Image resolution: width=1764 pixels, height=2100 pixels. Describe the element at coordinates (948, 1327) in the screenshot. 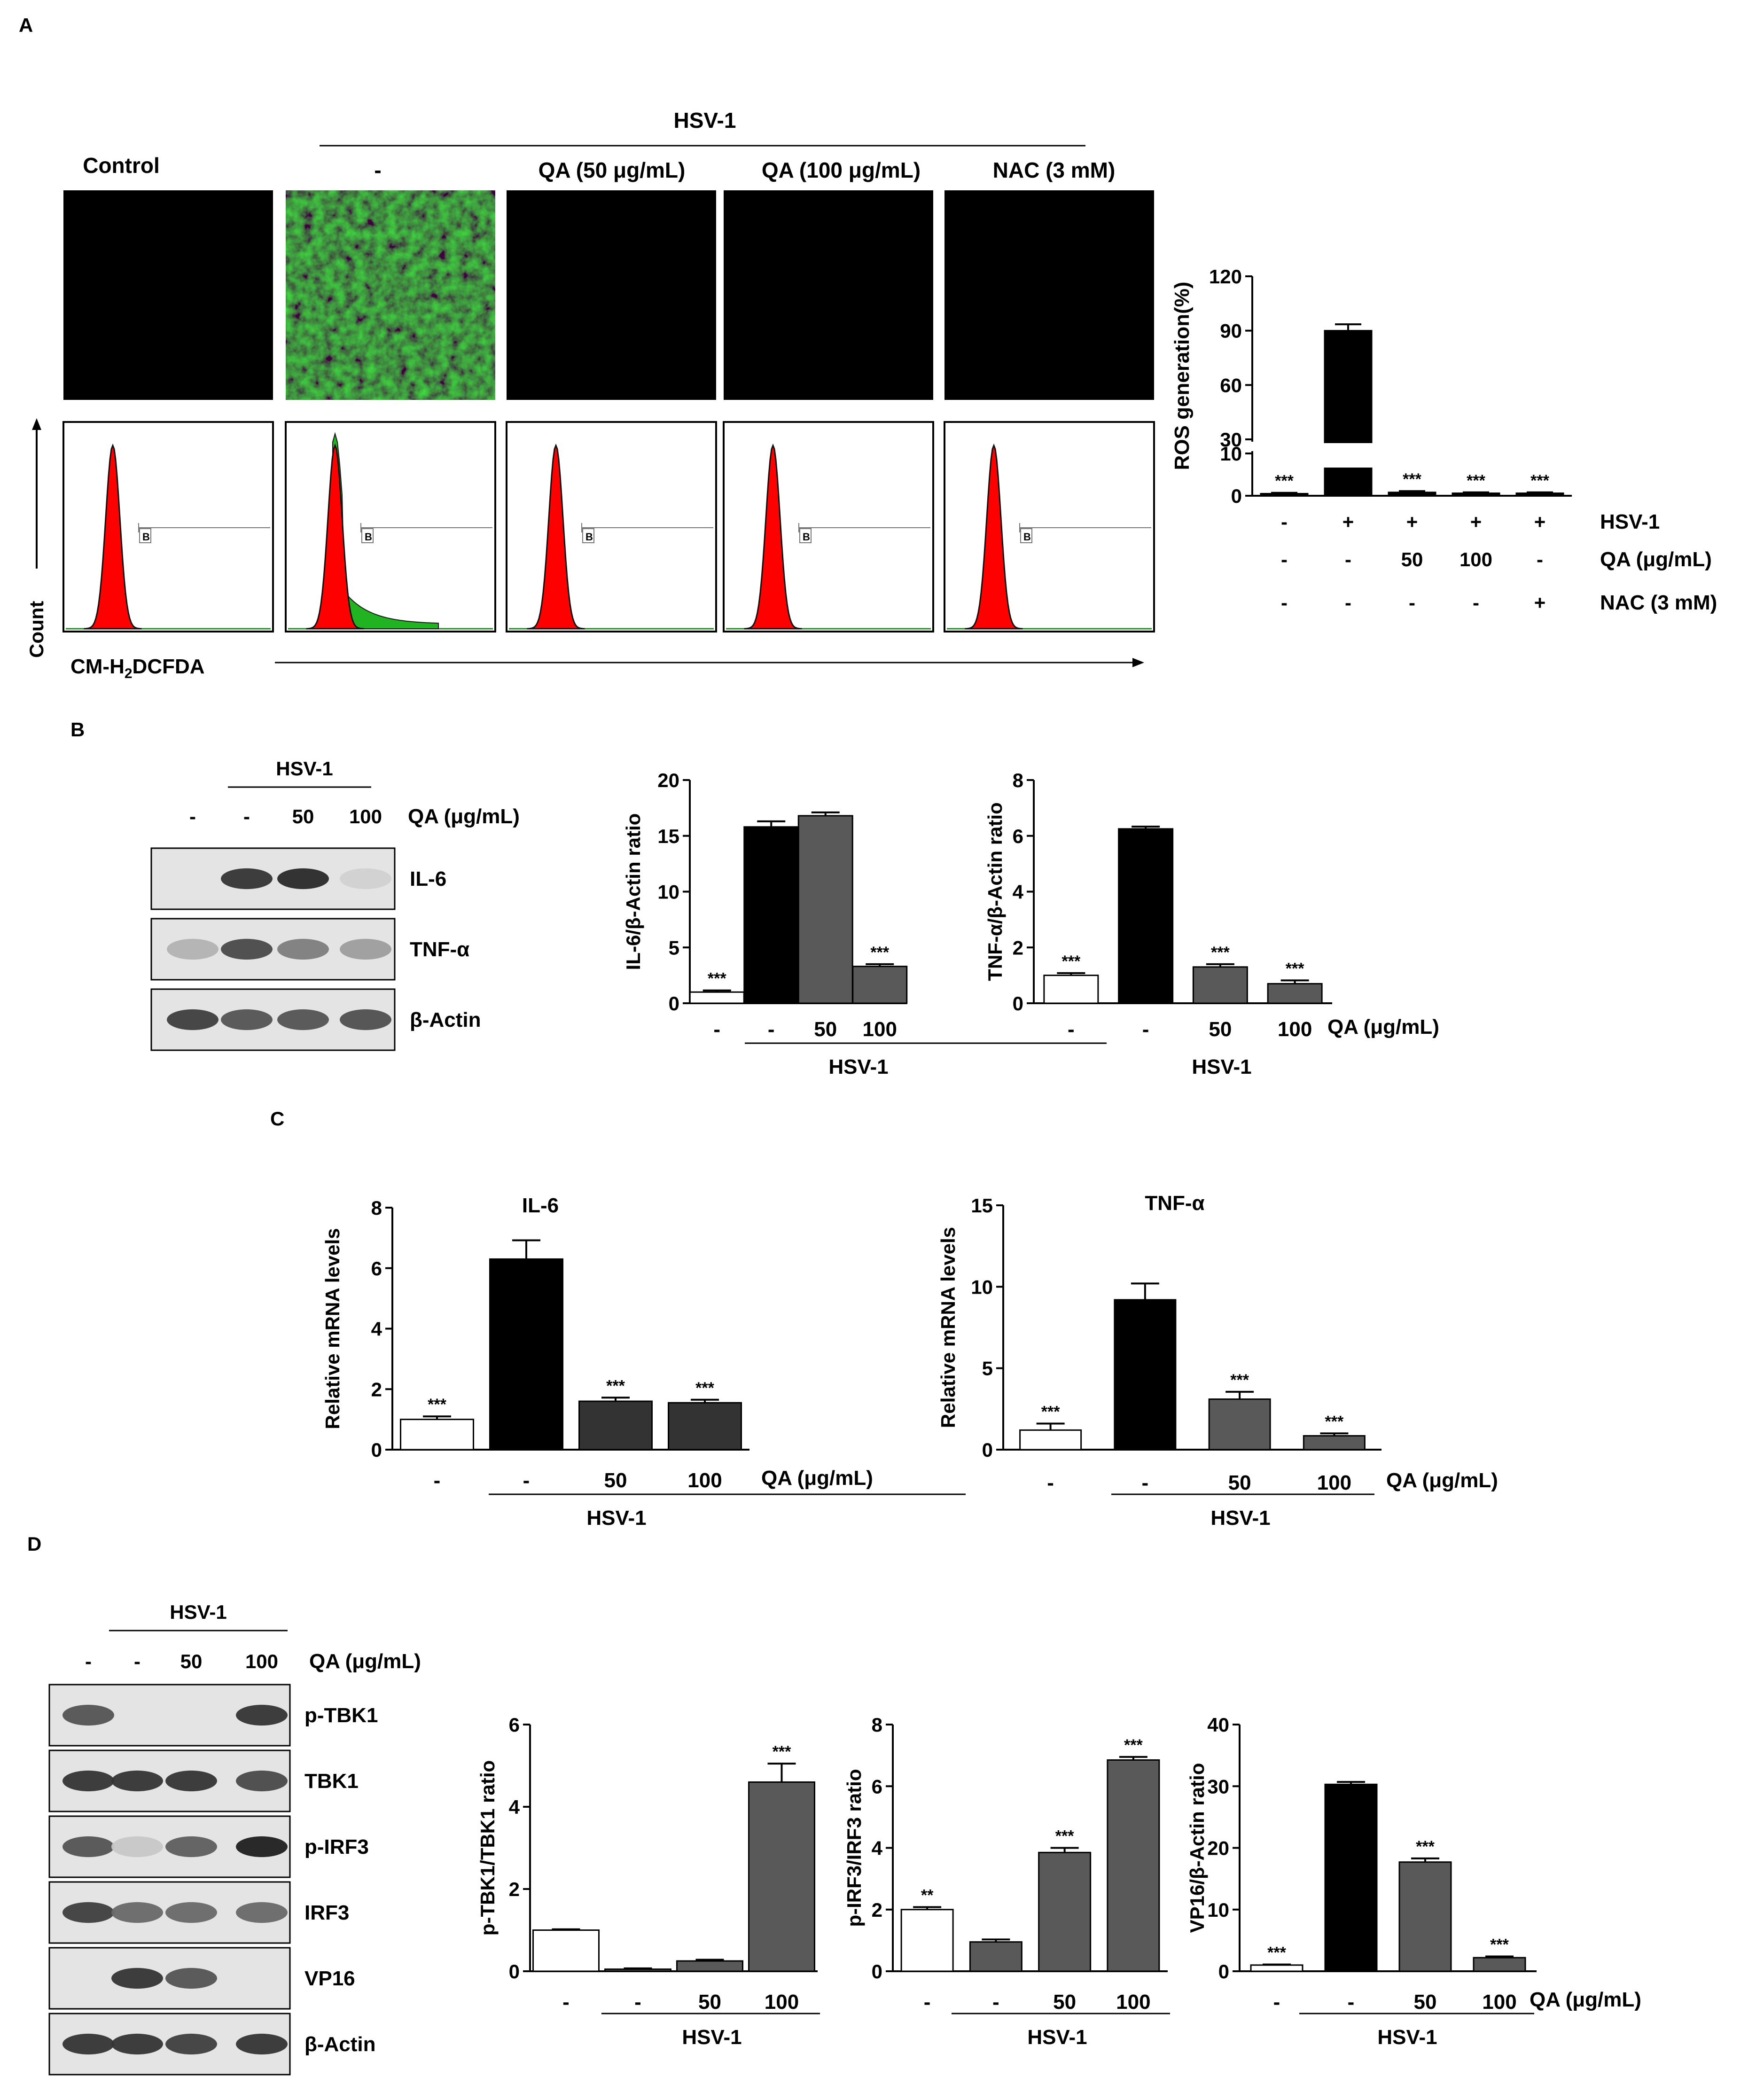

I see `y-axis-label: Relative mRNA levels` at that location.